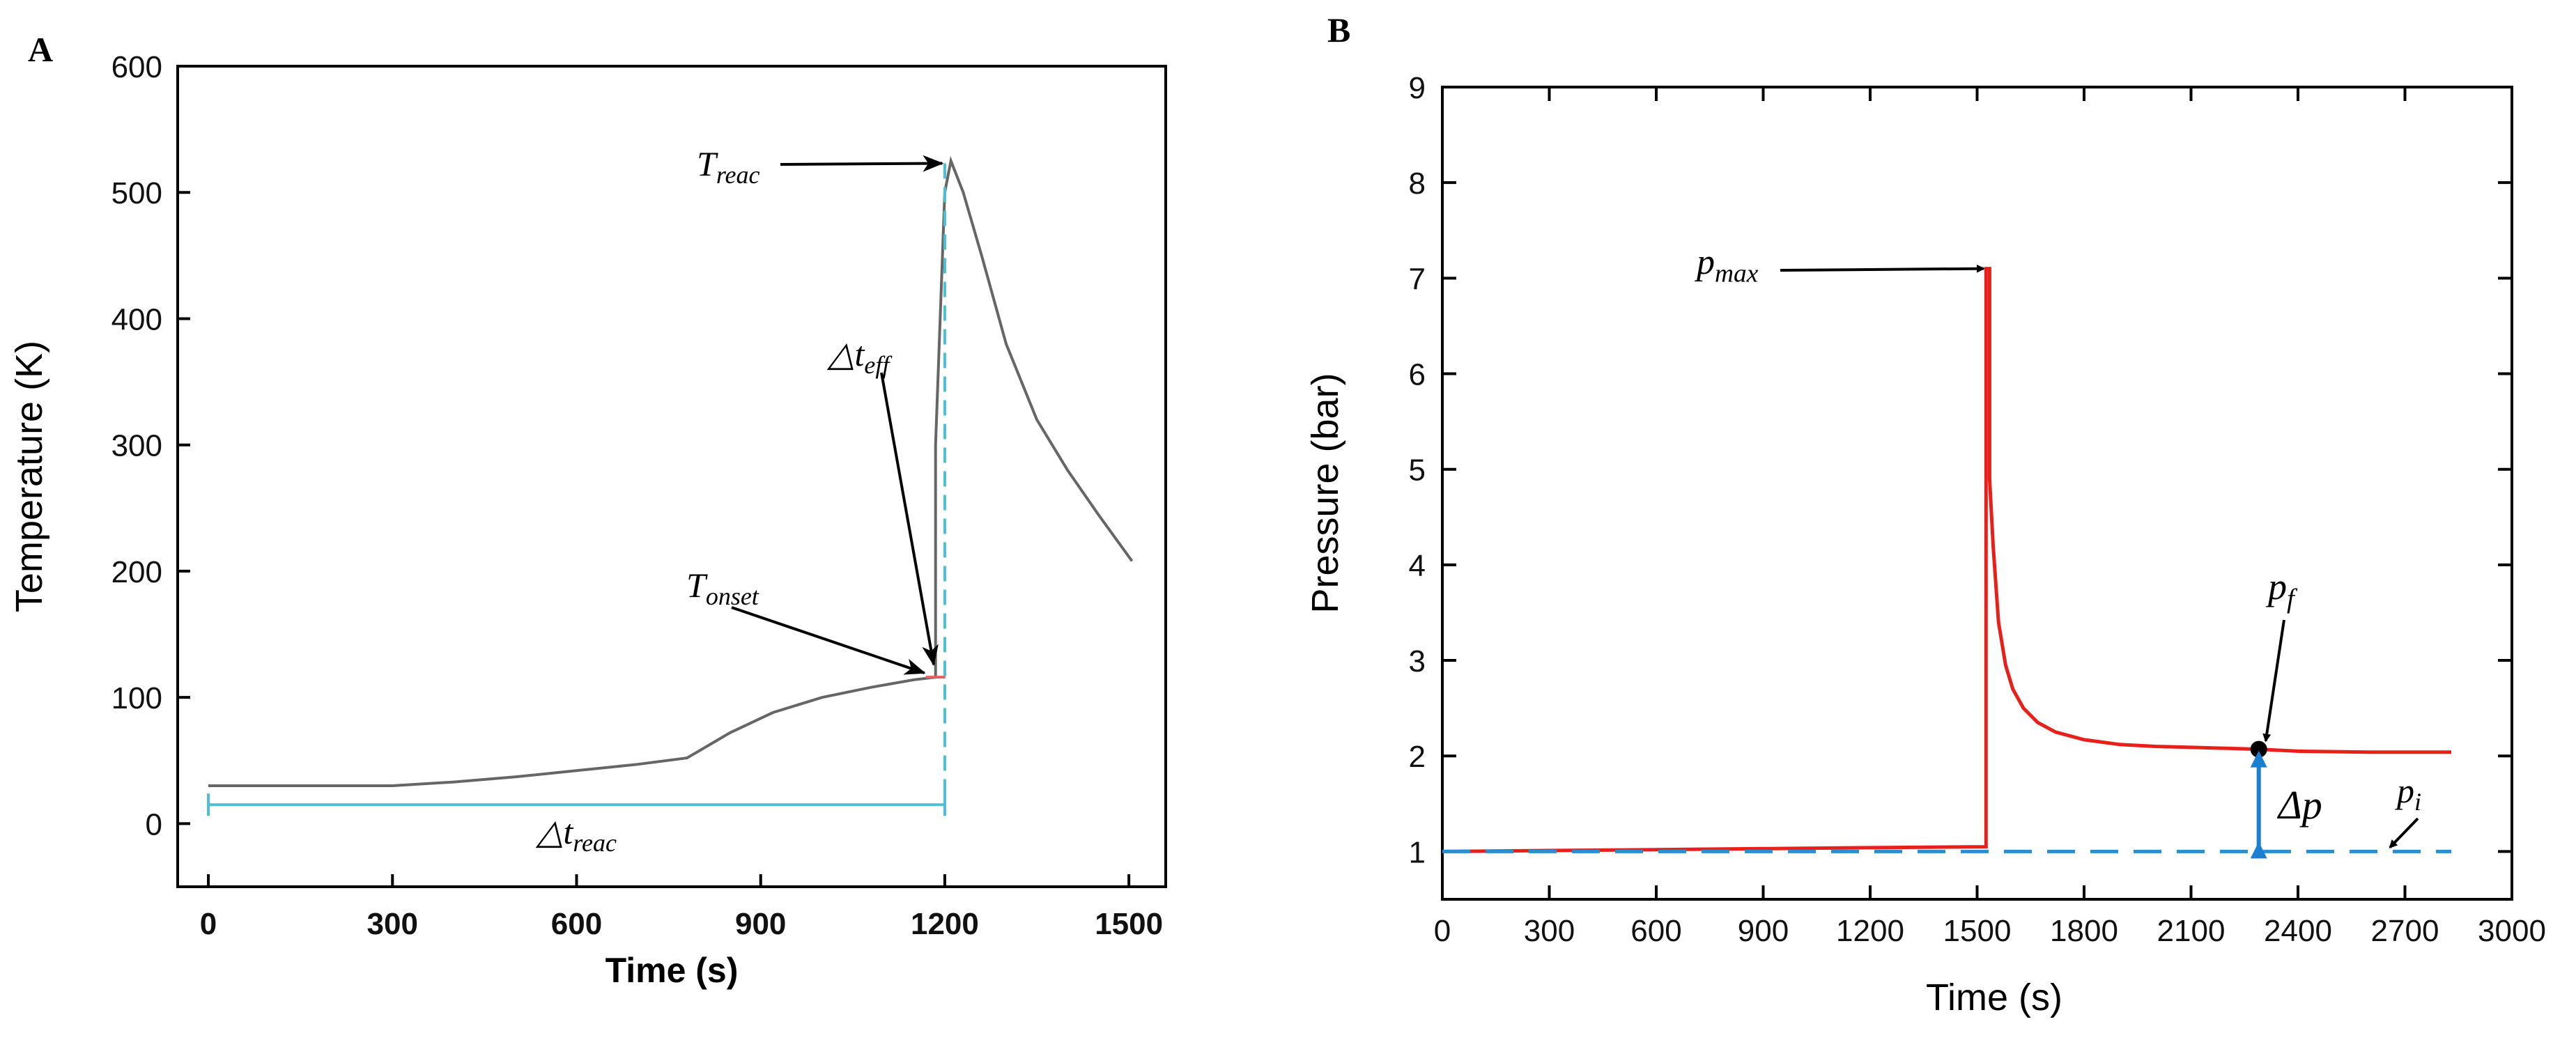 Image resolution: width=2576 pixels, height=1040 pixels. Describe the element at coordinates (2512, 931) in the screenshot. I see `x-tick-label: 3000` at that location.